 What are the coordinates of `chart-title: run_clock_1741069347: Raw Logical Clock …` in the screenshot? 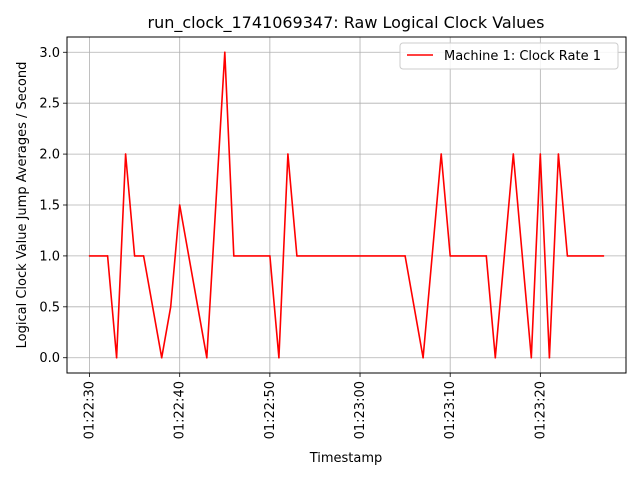 It's located at (346, 23).